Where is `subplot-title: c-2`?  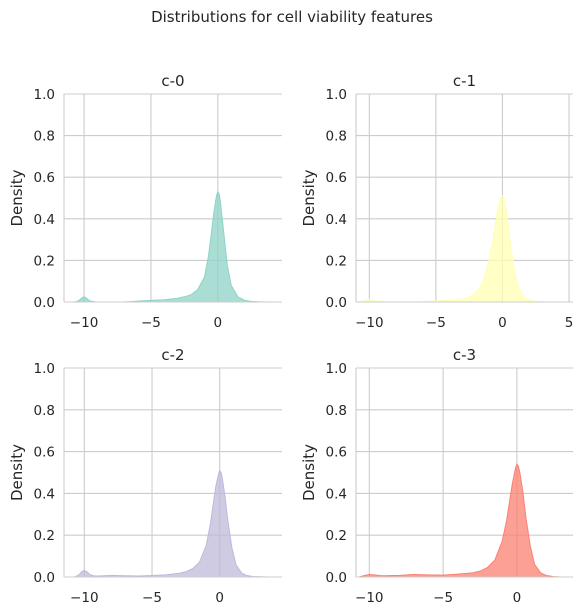 subplot-title: c-2 is located at coordinates (172, 355).